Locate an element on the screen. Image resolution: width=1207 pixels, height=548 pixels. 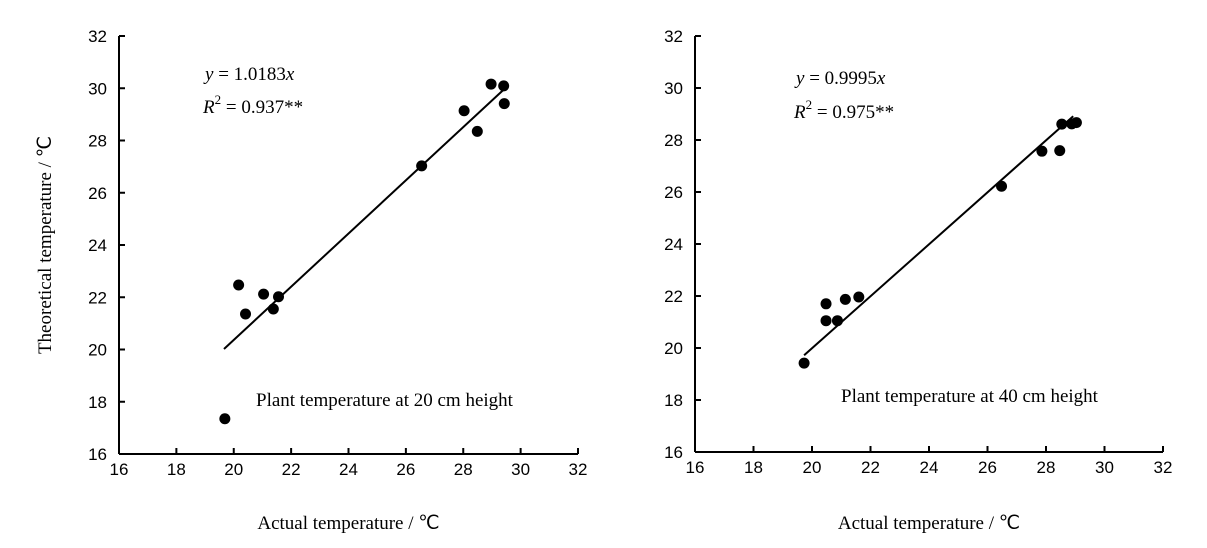
regression-equation: y = 0.9995x is located at coordinates (840, 78).